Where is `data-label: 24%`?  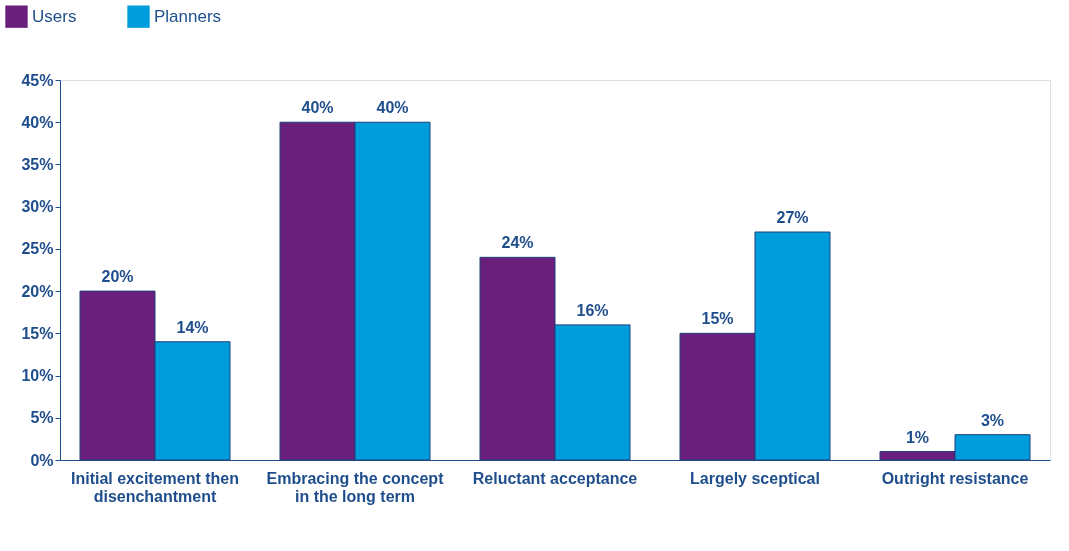
data-label: 24% is located at coordinates (517, 243).